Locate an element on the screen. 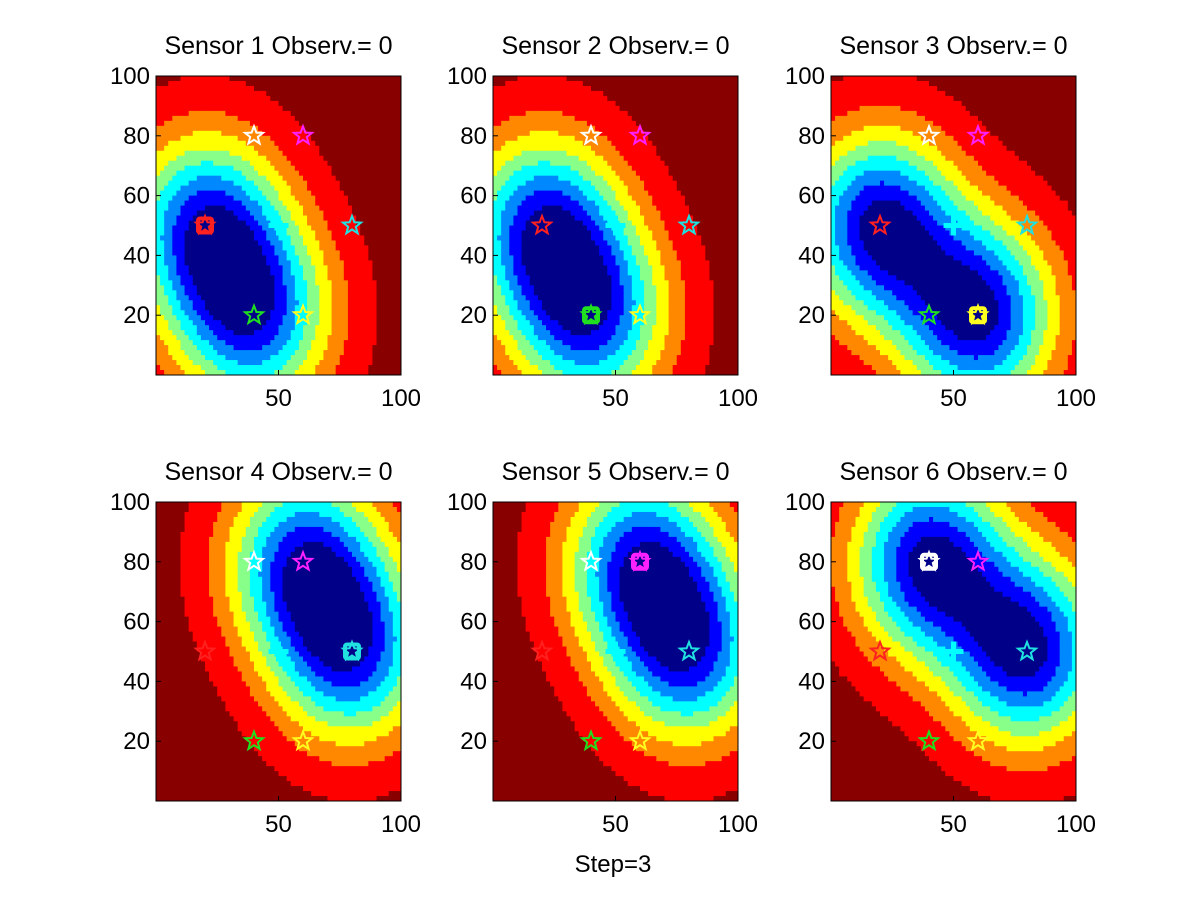 The width and height of the screenshot is (1201, 900). panel-sensor-1: Sensor 1 Observ.= 0 20 40 60 80 100 50 100 is located at coordinates (265, 222).